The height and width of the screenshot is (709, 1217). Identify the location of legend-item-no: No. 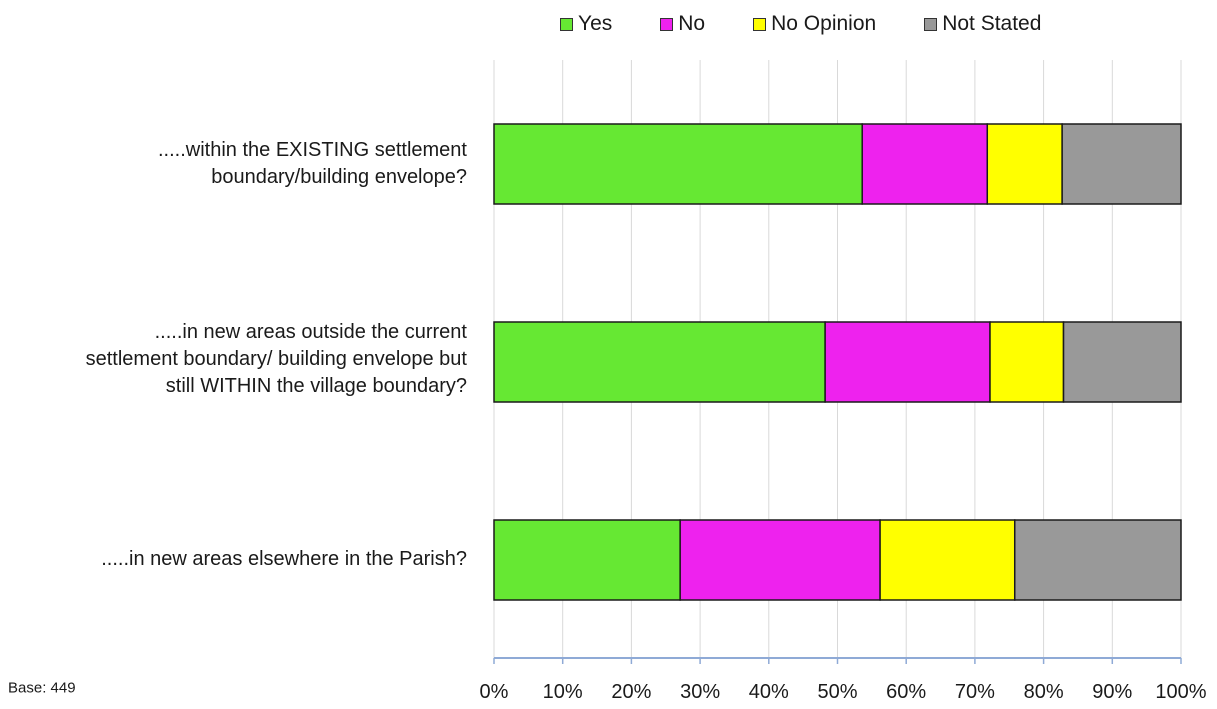
(682, 24).